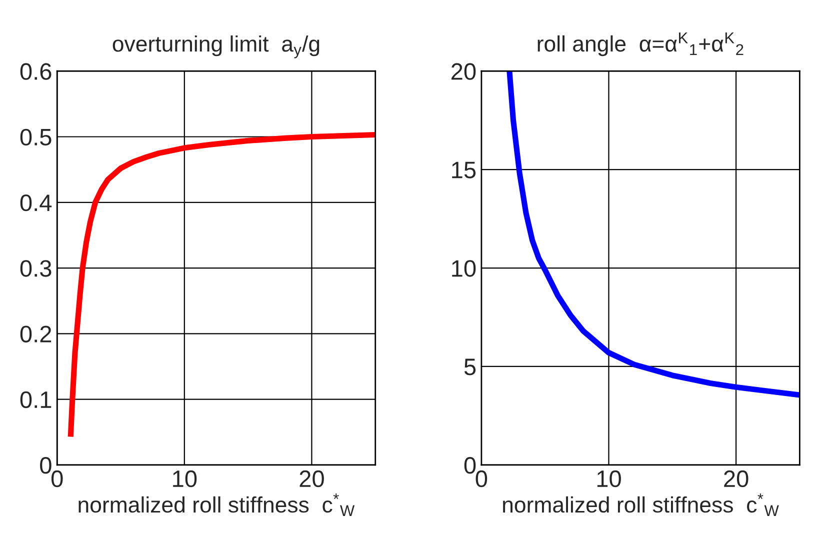 This screenshot has height=547, width=816. I want to click on chart-title: roll angle α=α$^{K}$$_{1}$+α$^{K}$$_{2}$, so click(641, 44).